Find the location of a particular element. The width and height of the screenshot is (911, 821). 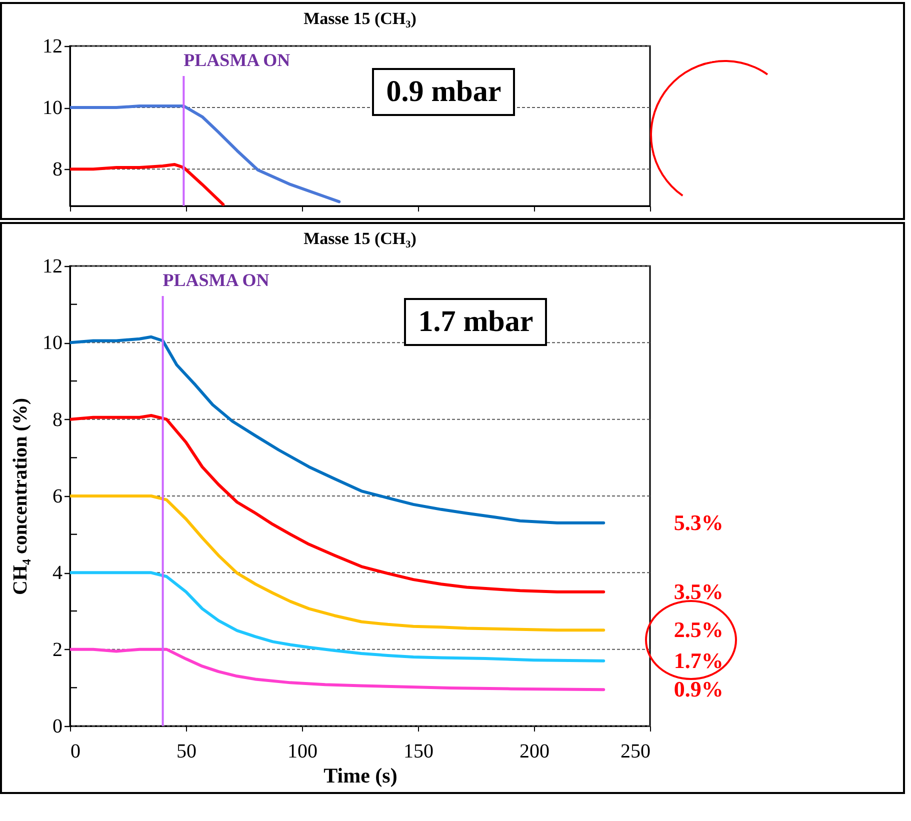

y-tick-label: 0 is located at coordinates (57, 727).